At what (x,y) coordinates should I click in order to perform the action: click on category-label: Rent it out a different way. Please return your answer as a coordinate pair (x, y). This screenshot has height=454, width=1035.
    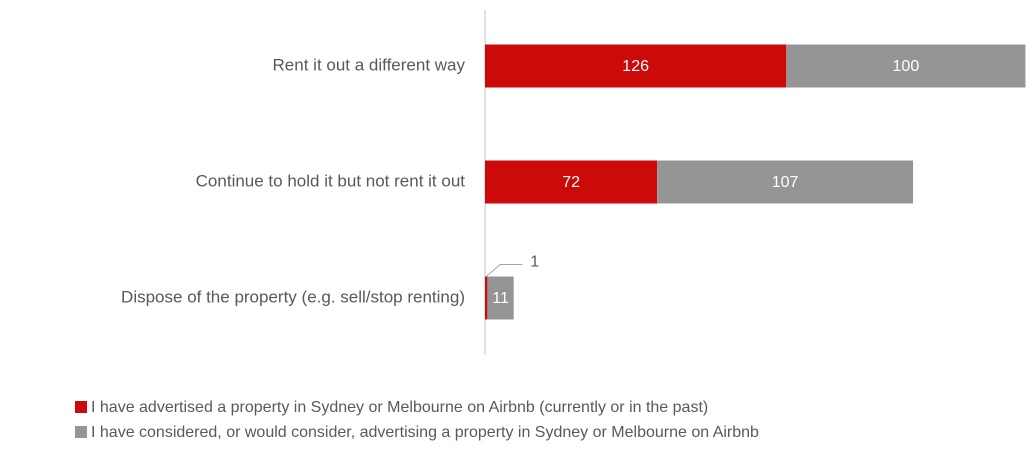
    Looking at the image, I should click on (369, 64).